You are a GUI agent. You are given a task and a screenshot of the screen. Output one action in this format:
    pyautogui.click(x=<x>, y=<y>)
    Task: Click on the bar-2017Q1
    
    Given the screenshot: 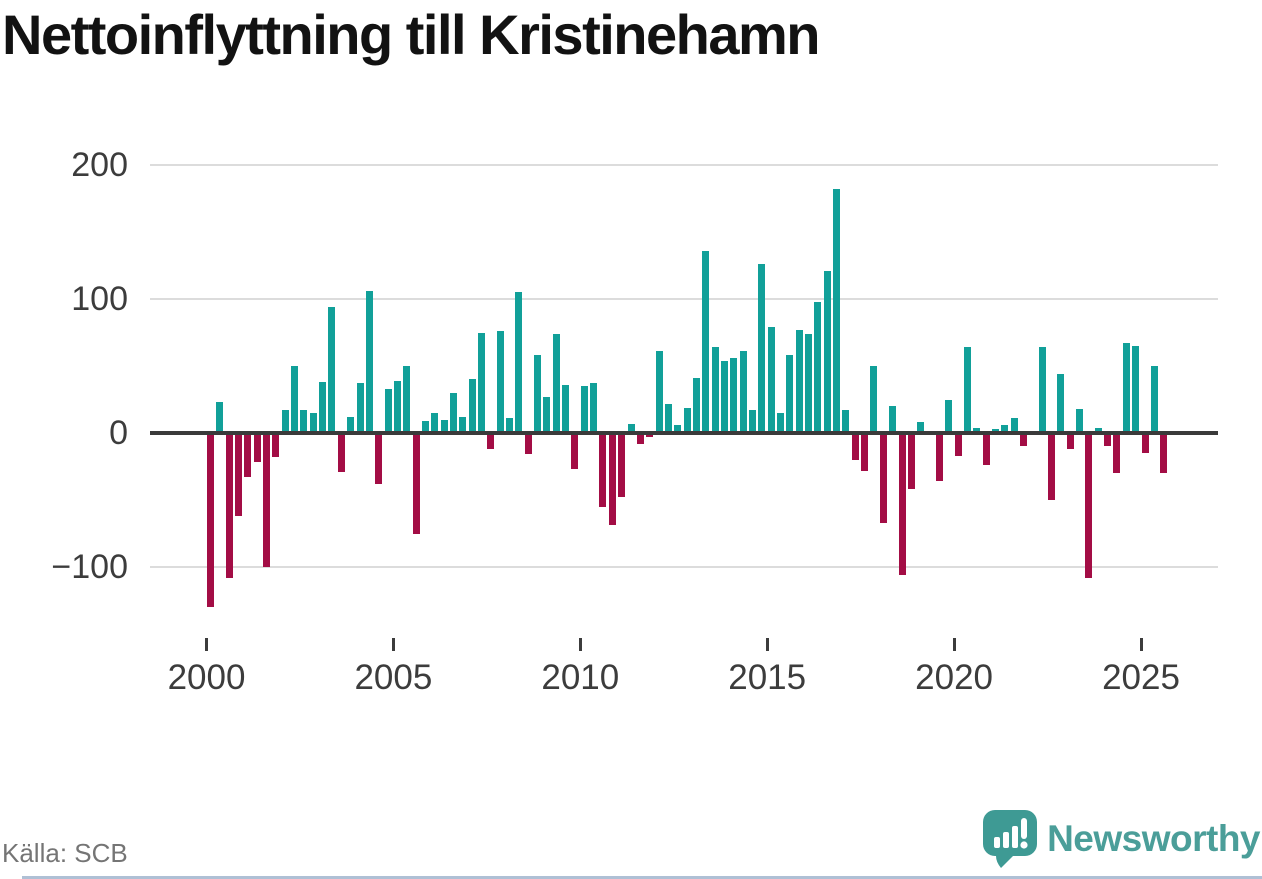 What is the action you would take?
    pyautogui.click(x=846, y=421)
    